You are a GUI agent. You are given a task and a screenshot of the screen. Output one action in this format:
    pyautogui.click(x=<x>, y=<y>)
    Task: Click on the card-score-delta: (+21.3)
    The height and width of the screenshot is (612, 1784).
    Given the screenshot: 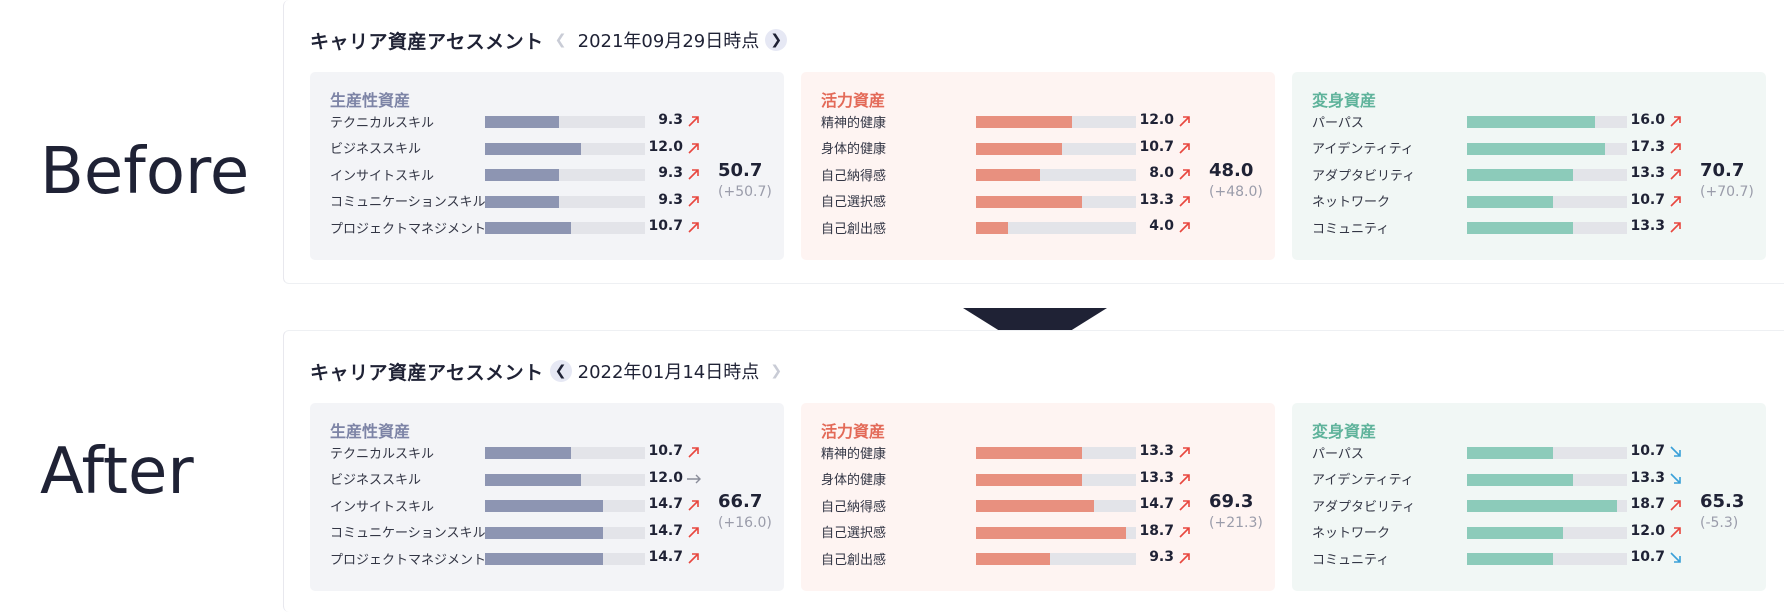 What is the action you would take?
    pyautogui.click(x=1236, y=523)
    